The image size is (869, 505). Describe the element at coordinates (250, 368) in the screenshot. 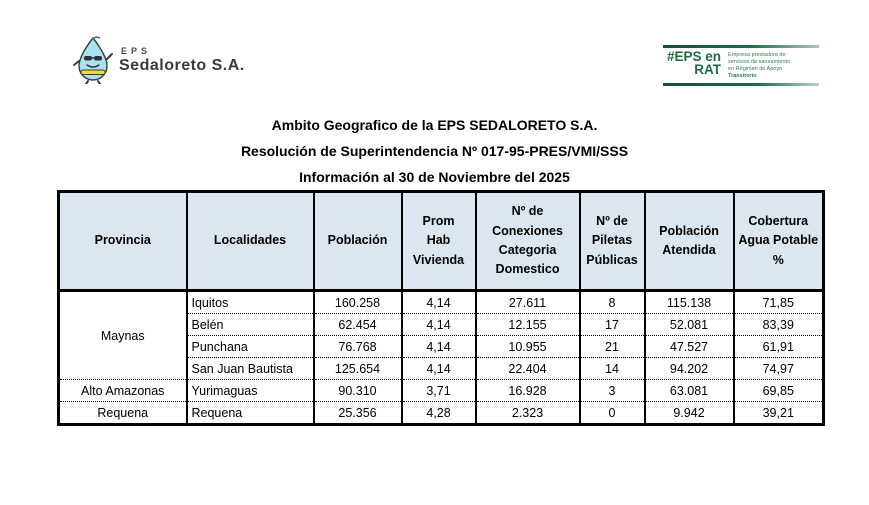

I see `localidad-cell: San Juan Bautista` at that location.